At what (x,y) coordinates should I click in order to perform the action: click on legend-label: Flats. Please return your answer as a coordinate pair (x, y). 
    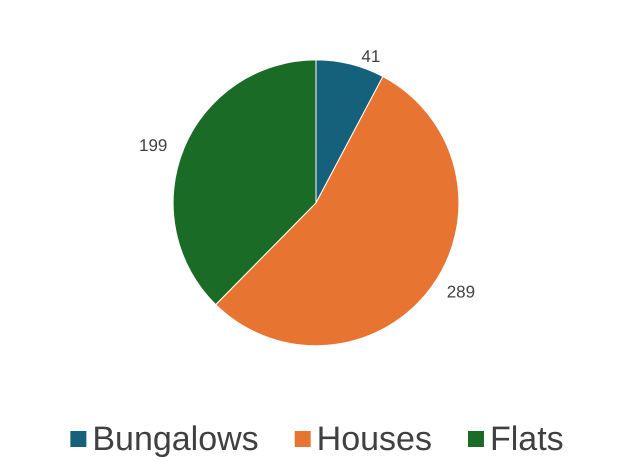
    Looking at the image, I should click on (527, 439).